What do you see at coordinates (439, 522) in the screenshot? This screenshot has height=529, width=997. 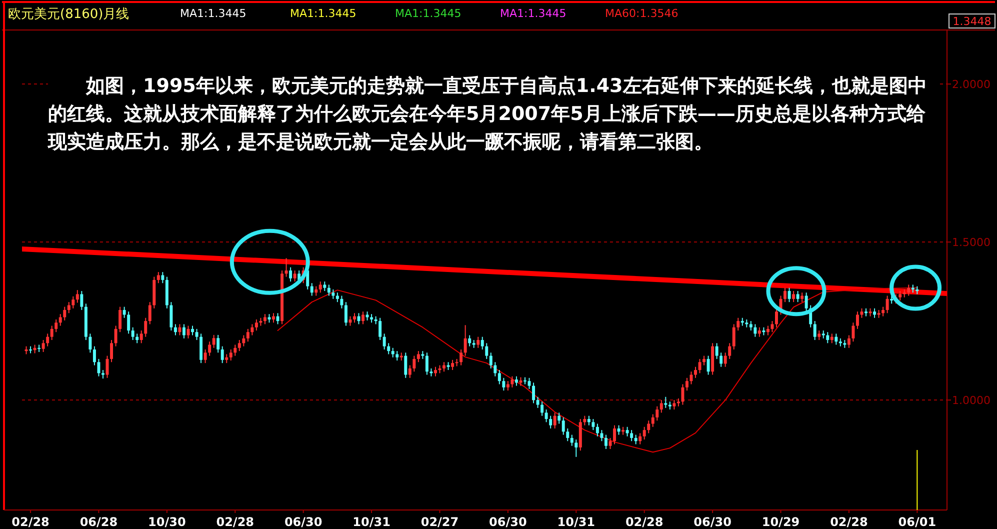 I see `x-tick-label: 02/27` at bounding box center [439, 522].